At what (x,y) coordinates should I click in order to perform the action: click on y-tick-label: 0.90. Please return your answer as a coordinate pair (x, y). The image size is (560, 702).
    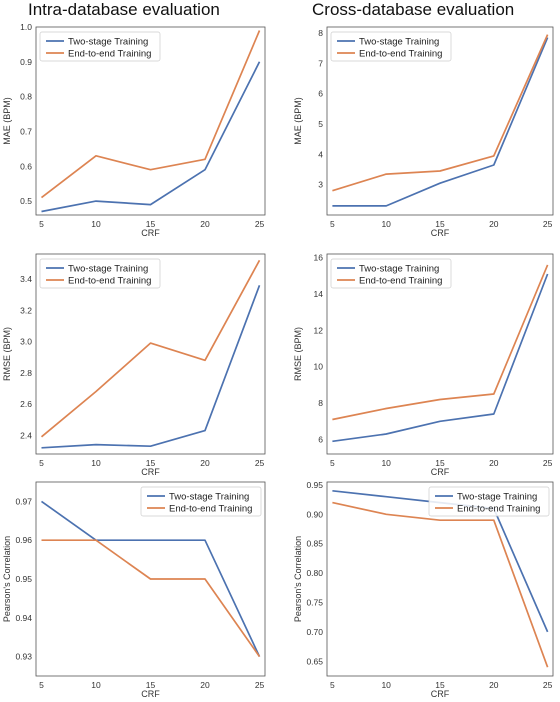
    Looking at the image, I should click on (314, 514).